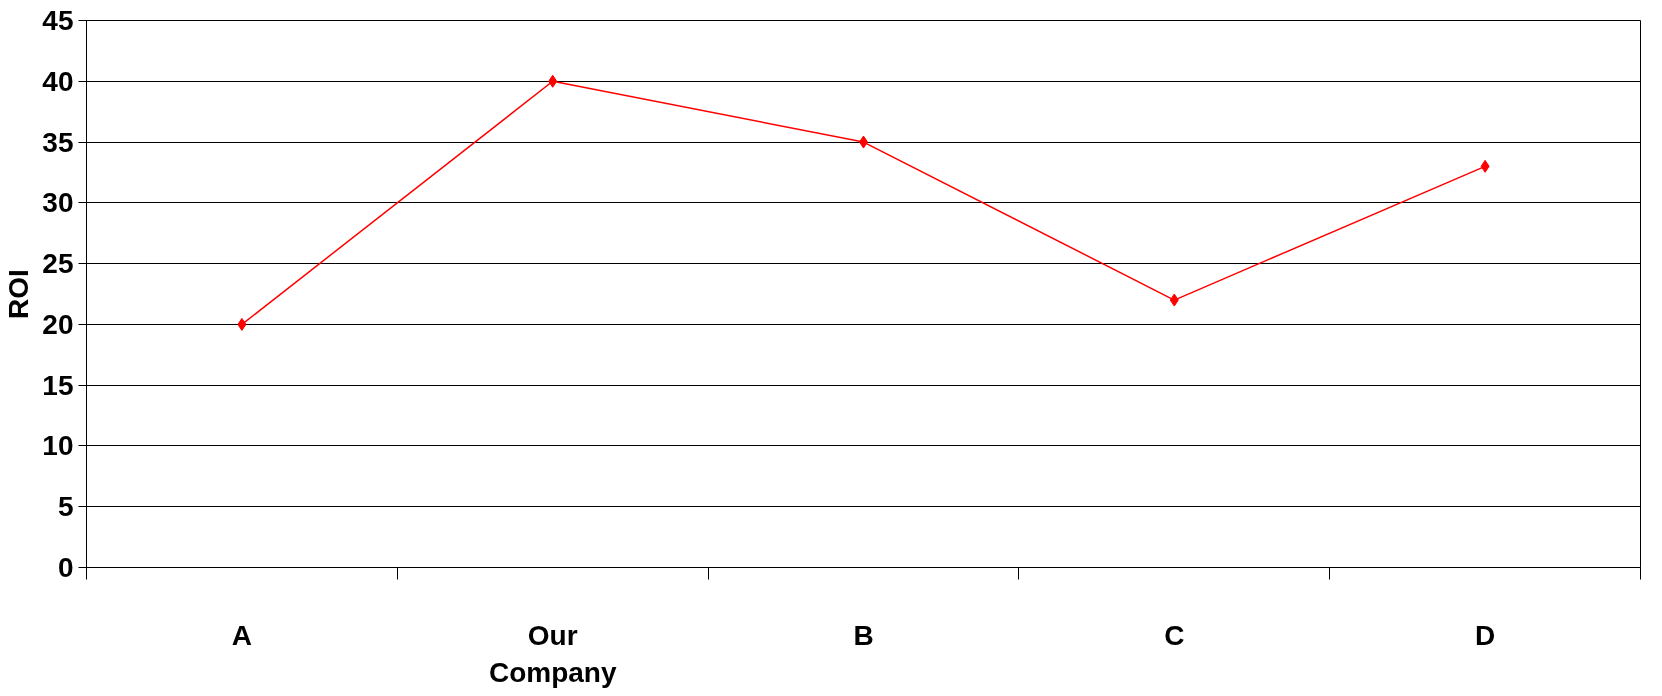 This screenshot has height=696, width=1662. What do you see at coordinates (58, 446) in the screenshot?
I see `y-tick-label: 10` at bounding box center [58, 446].